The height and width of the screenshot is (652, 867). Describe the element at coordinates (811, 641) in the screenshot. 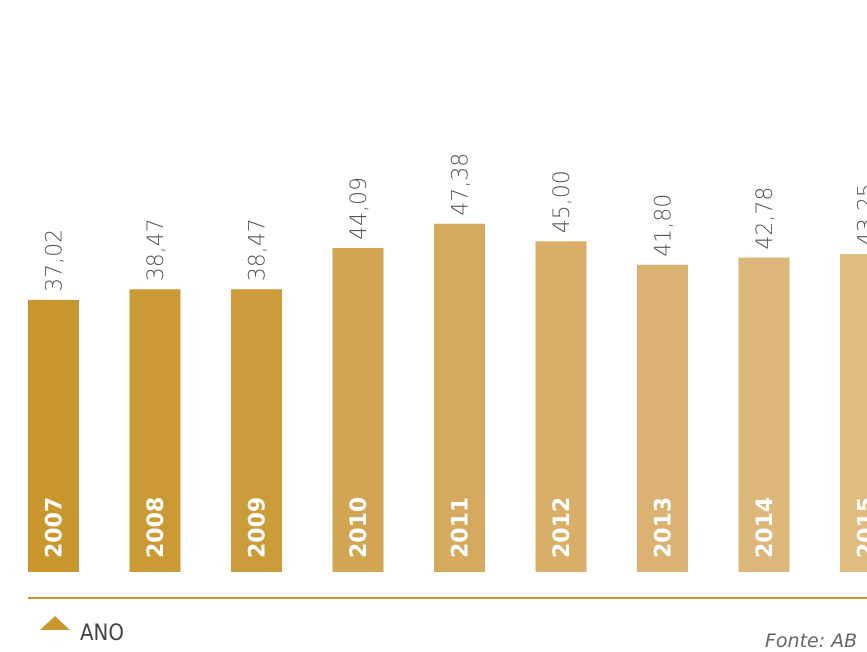

I see `source: Fonte: AB` at that location.